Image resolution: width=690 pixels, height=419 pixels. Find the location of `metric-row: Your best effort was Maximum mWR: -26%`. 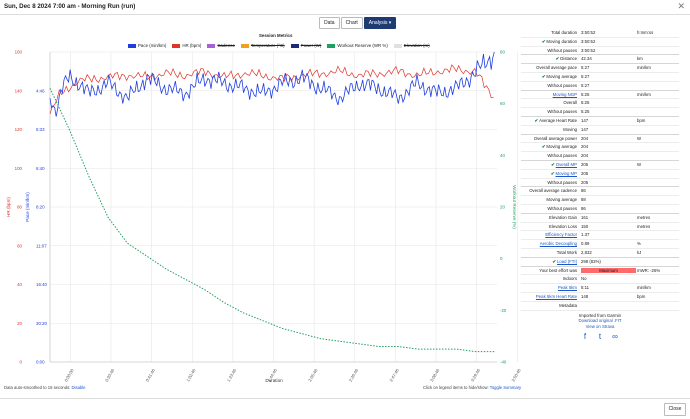

metric-row: Your best effort was Maximum mWR: -26% is located at coordinates (600, 271).